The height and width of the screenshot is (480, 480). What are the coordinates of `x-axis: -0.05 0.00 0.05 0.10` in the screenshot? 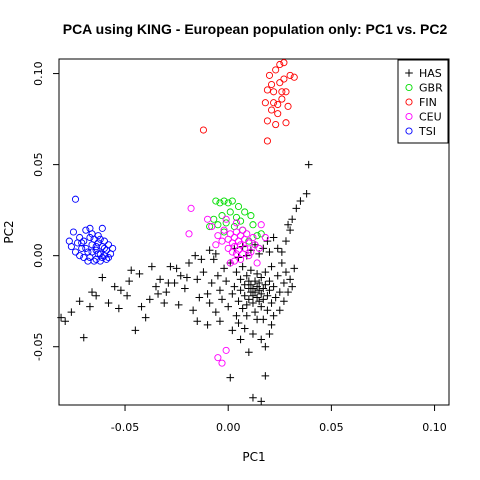 It's located at (279, 419).